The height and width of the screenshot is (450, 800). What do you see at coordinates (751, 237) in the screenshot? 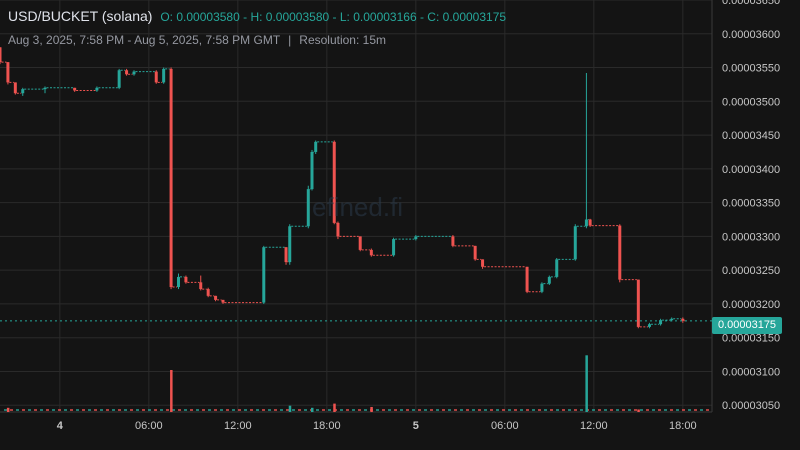
I see `y-tick-label: 0.00003300` at bounding box center [751, 237].